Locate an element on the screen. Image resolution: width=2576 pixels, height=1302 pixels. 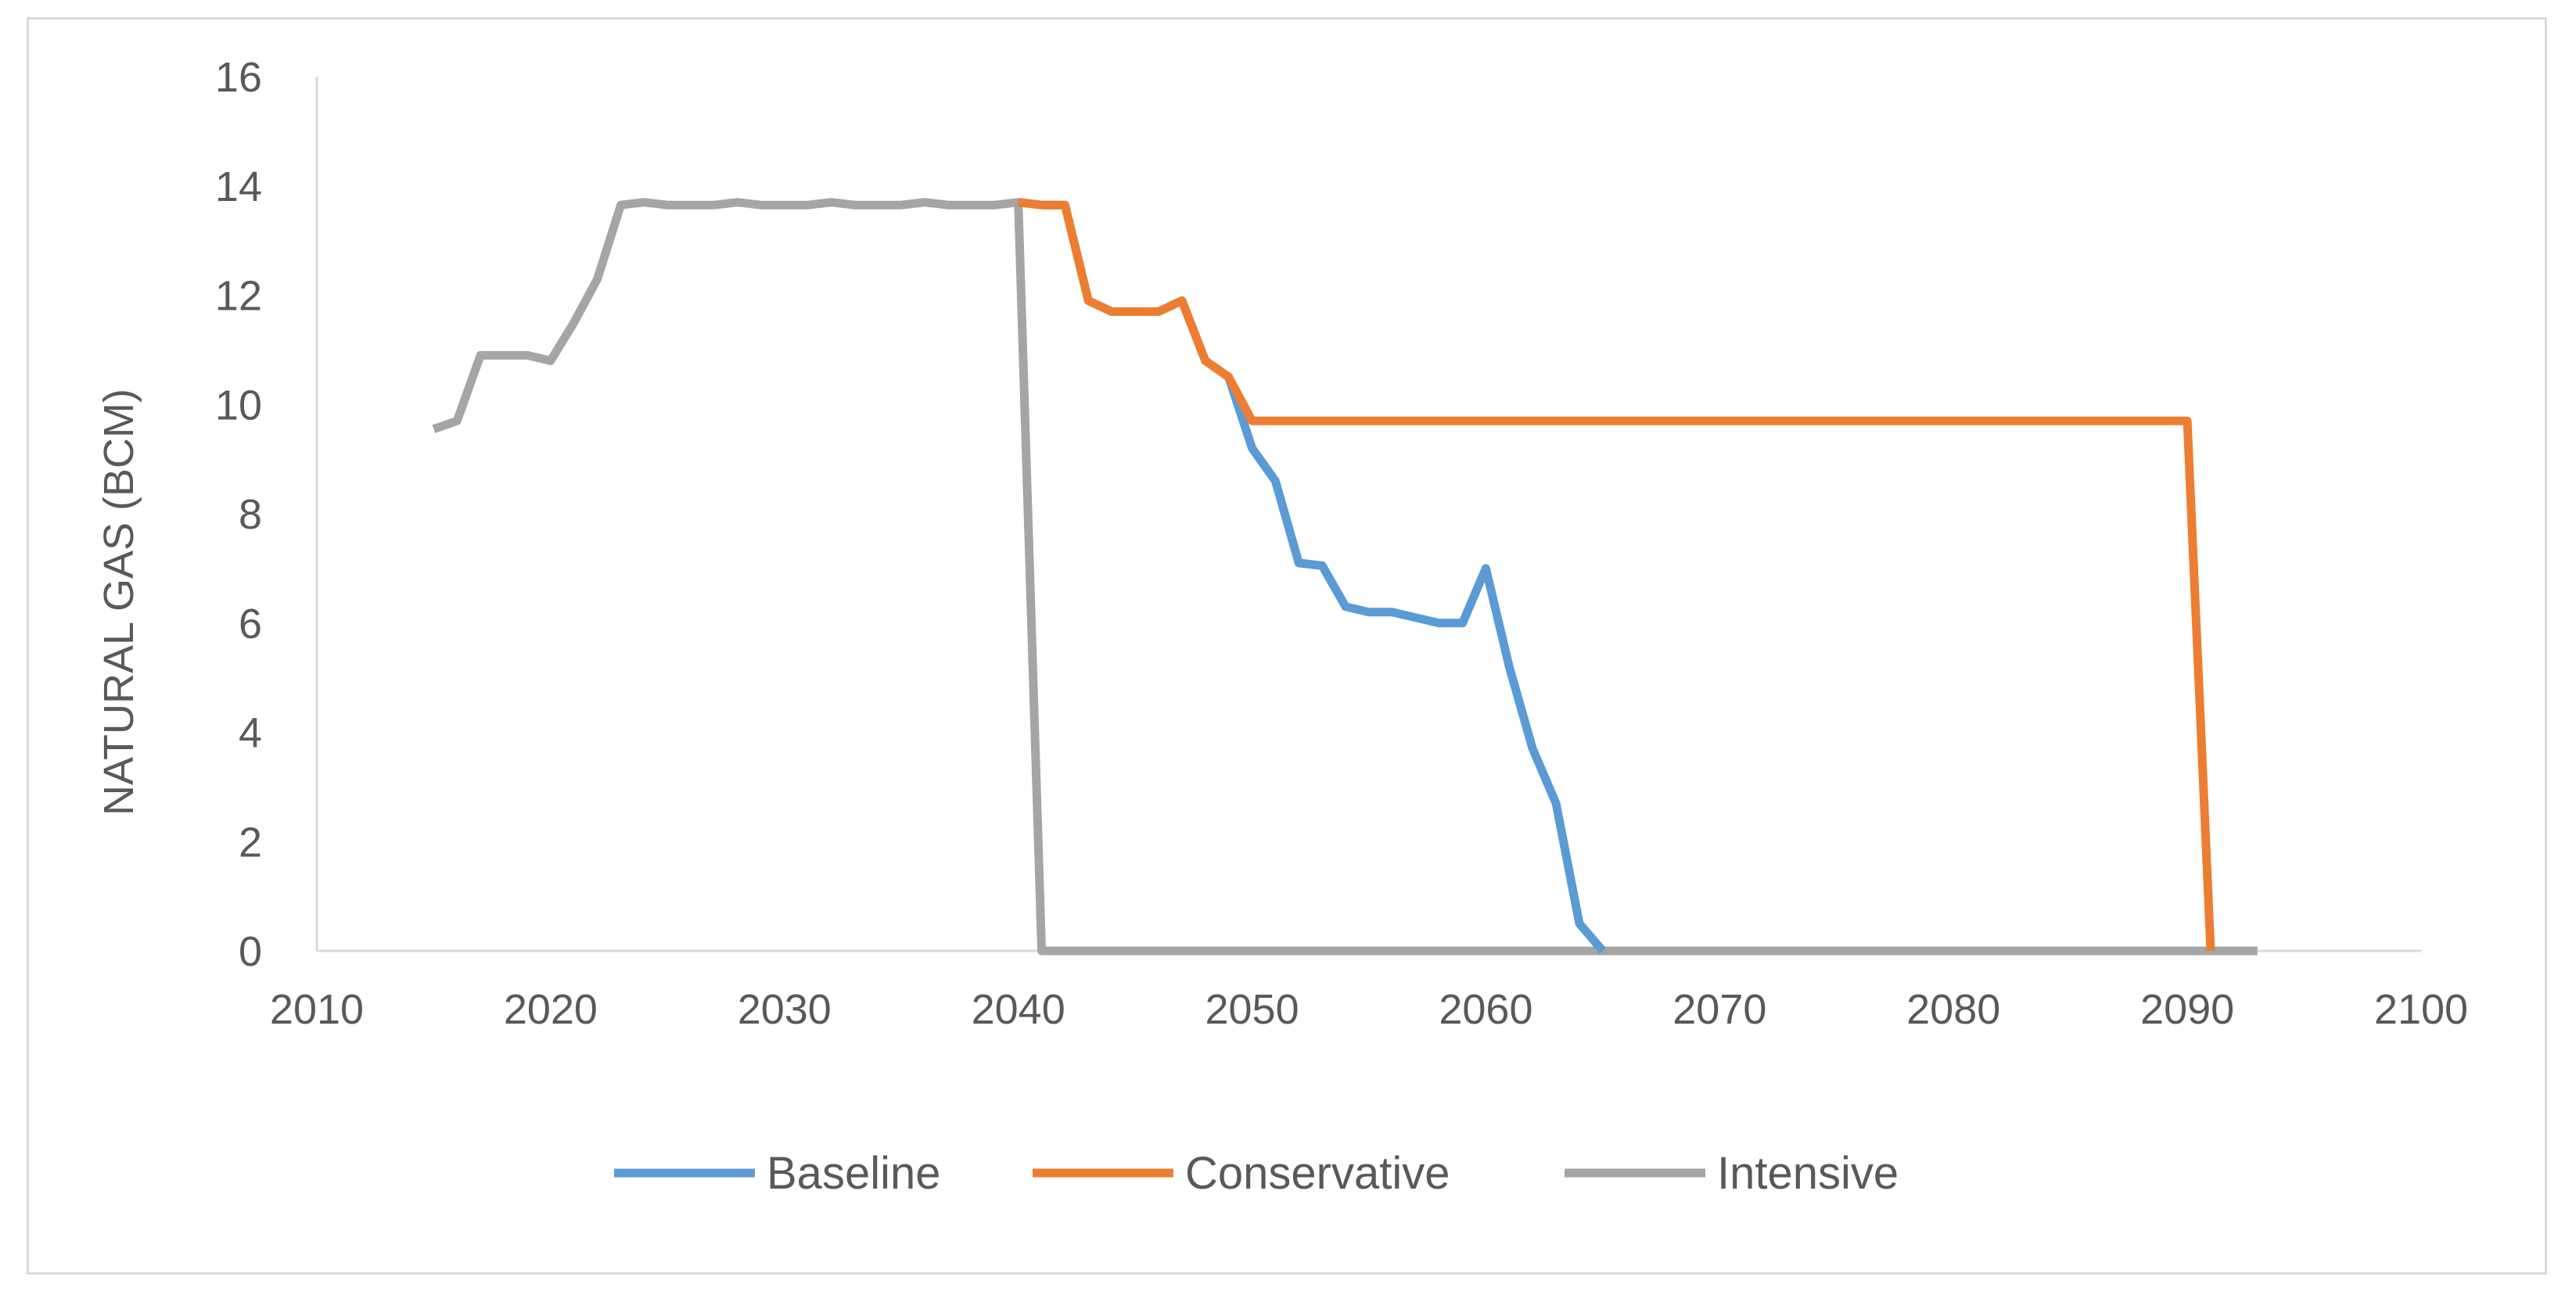
y-tick-label: 8 is located at coordinates (251, 514).